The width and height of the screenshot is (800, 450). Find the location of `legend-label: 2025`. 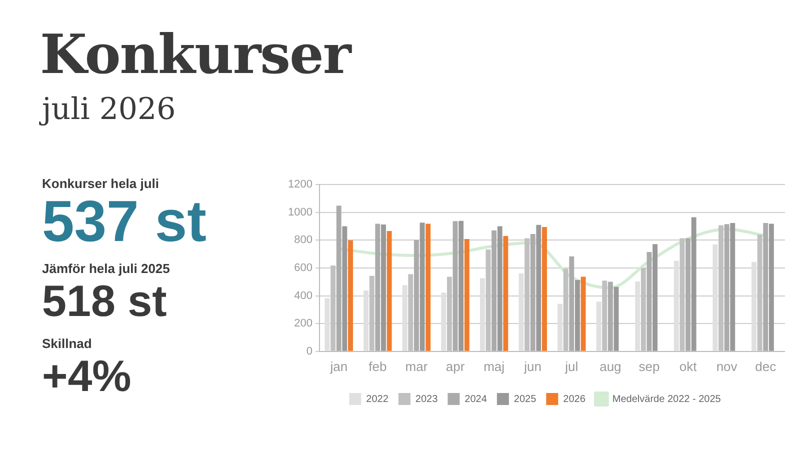

legend-label: 2025 is located at coordinates (525, 399).